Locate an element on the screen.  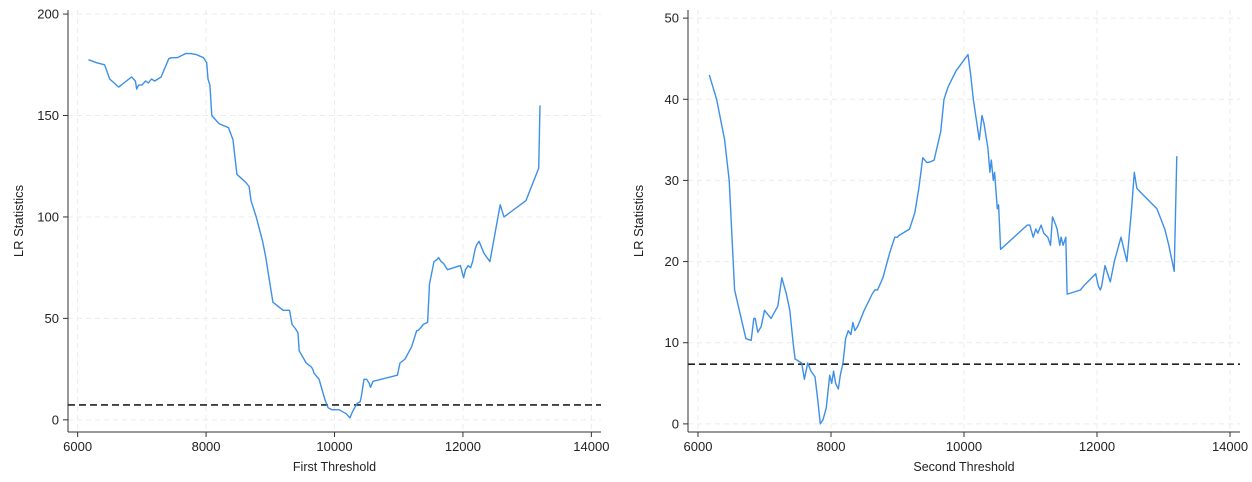
y-tick-label: 100 is located at coordinates (48, 216).